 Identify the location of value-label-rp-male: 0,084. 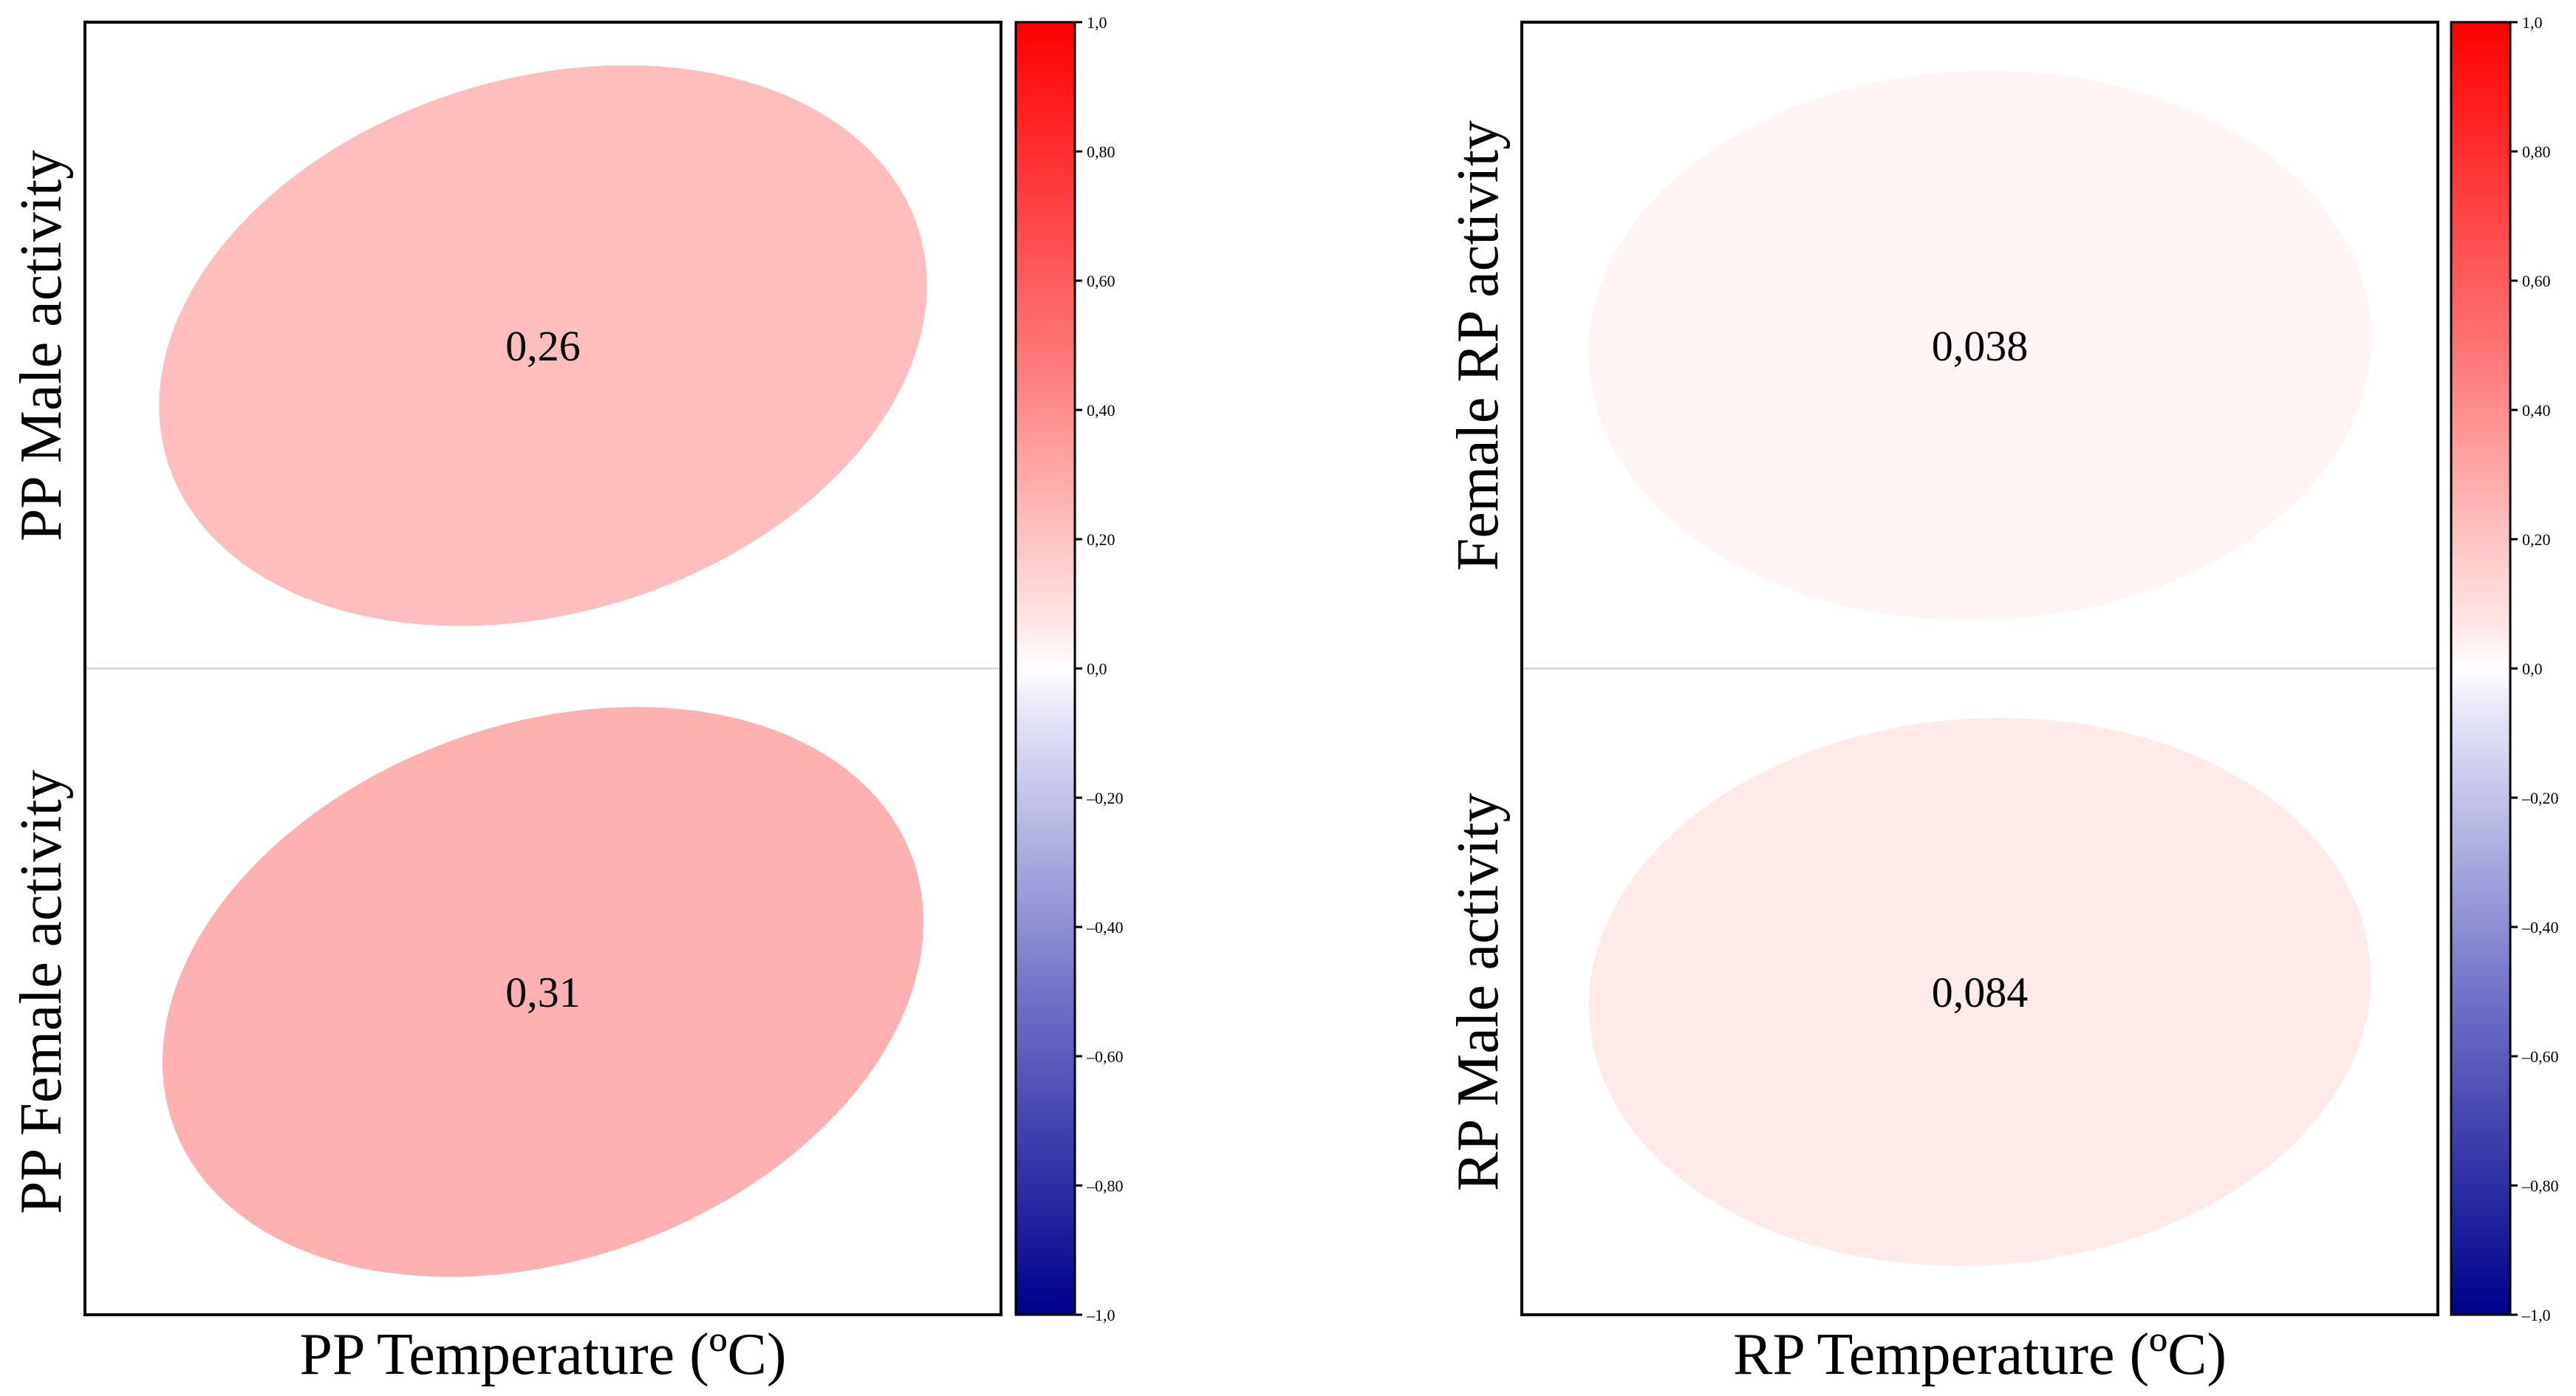
(1980, 992).